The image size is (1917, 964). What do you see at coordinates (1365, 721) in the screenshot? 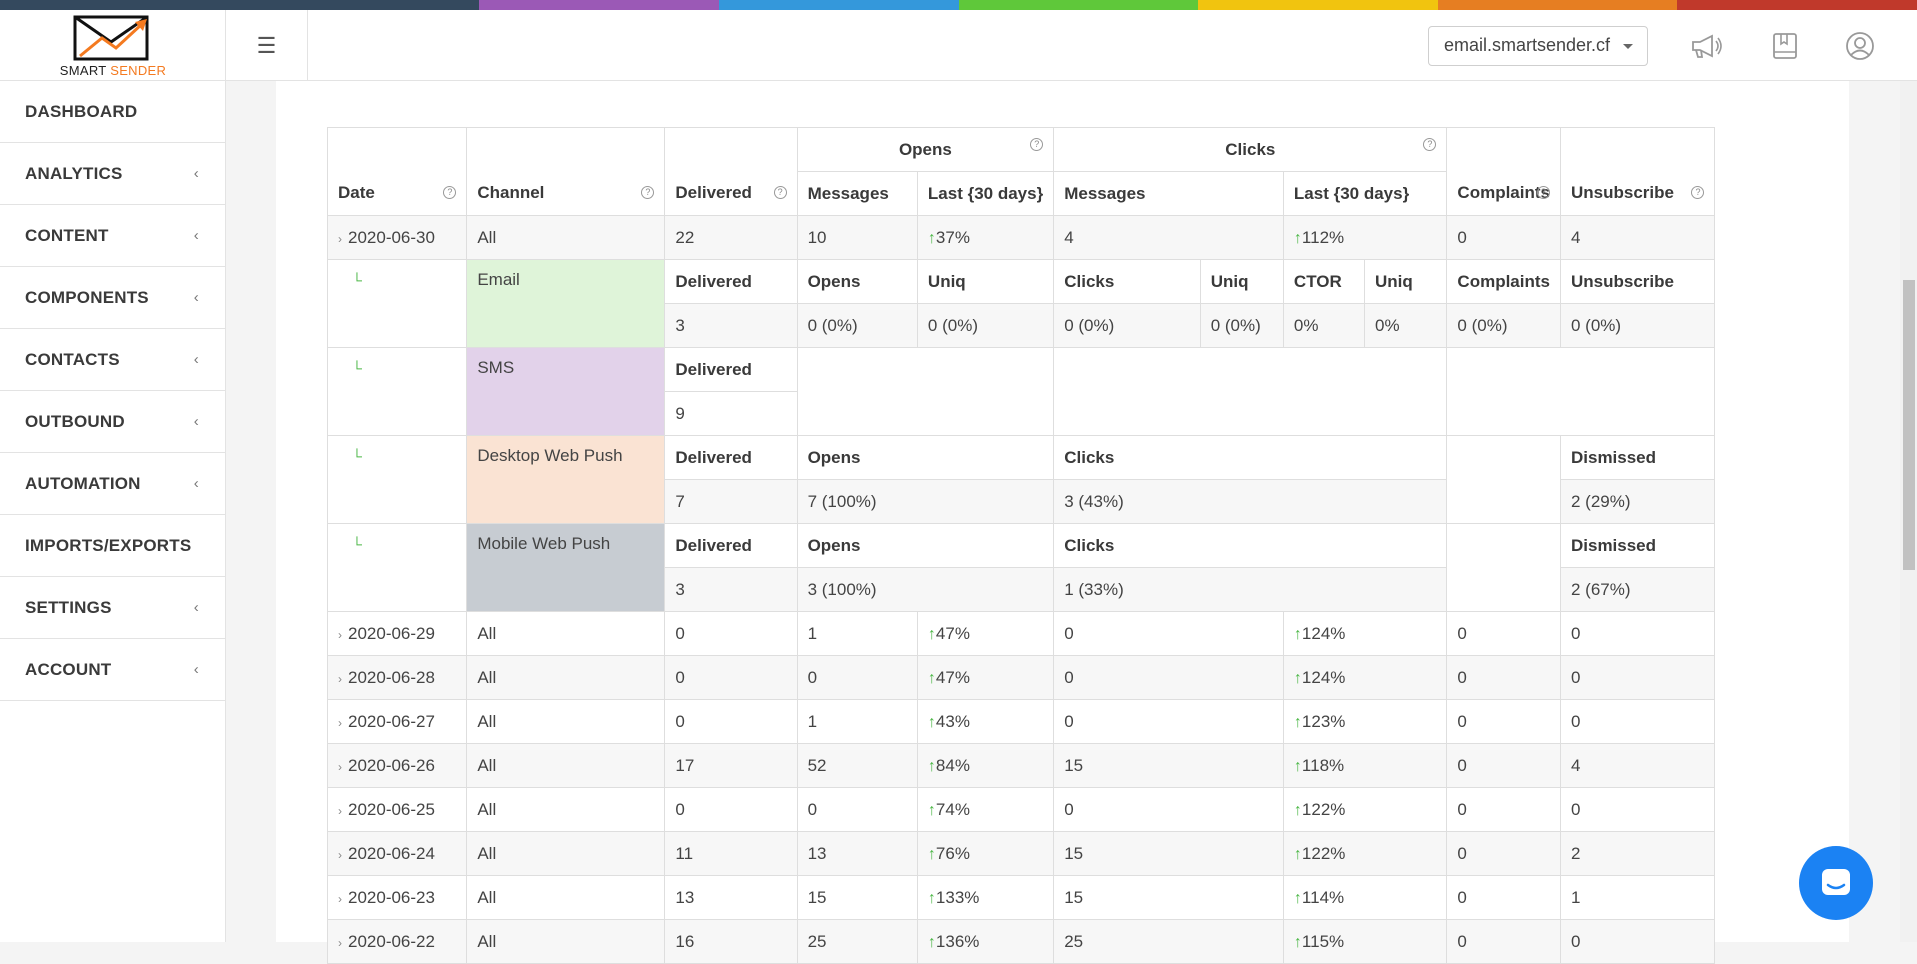
I see `clicks-last-cell: ↑123%` at bounding box center [1365, 721].